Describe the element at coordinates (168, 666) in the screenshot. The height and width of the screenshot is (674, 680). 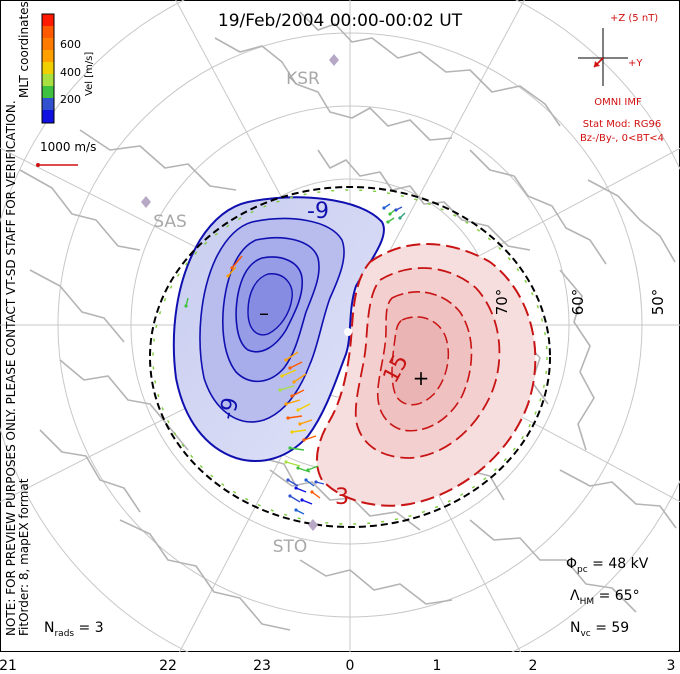
I see `mlt-tick-label: 22` at that location.